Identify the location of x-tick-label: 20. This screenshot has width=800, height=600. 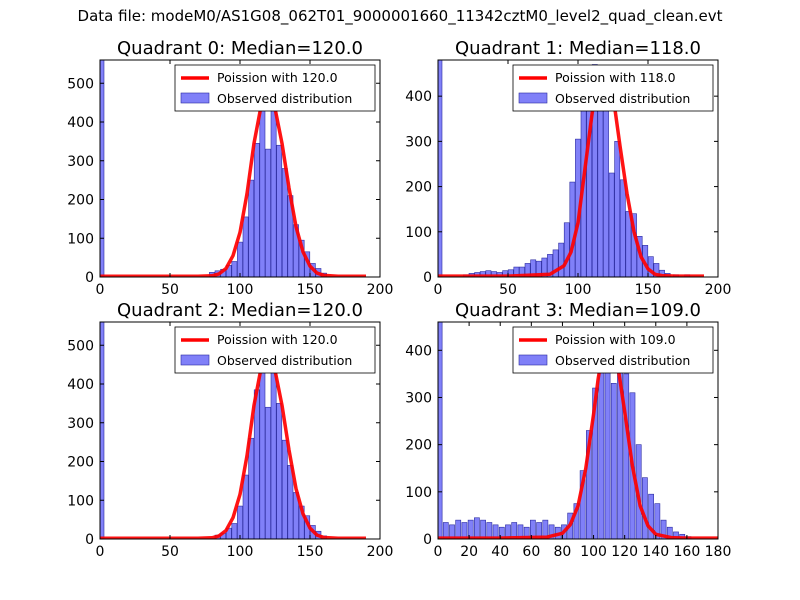
(469, 552).